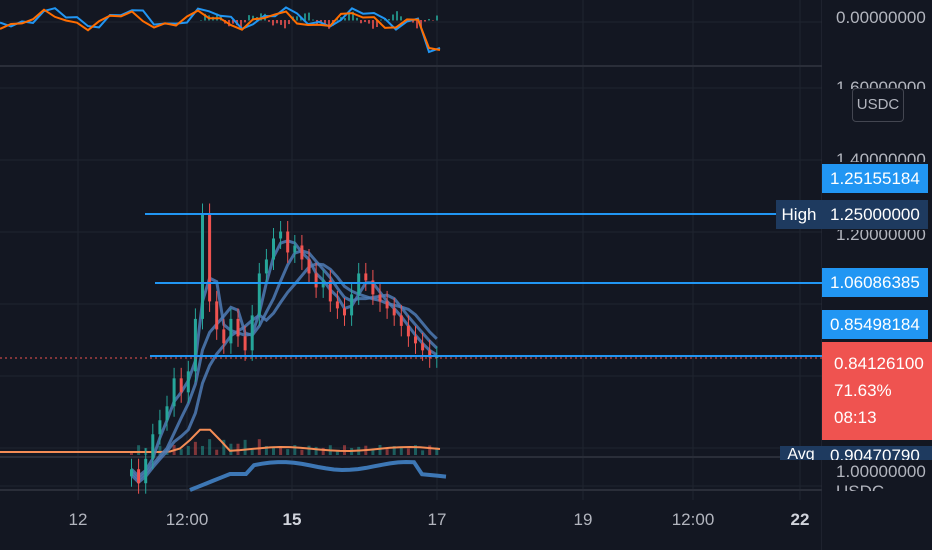 Image resolution: width=932 pixels, height=550 pixels. I want to click on high-price-tag: 1.25000000, so click(875, 214).